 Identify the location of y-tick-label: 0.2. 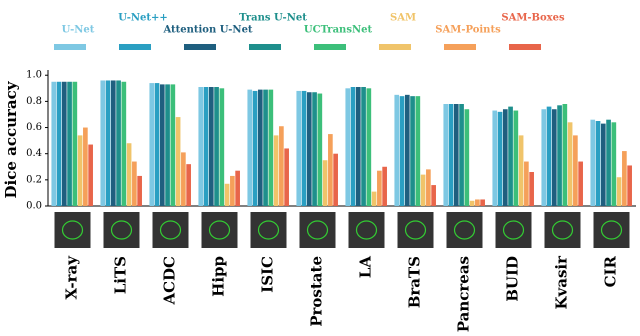
(34, 179).